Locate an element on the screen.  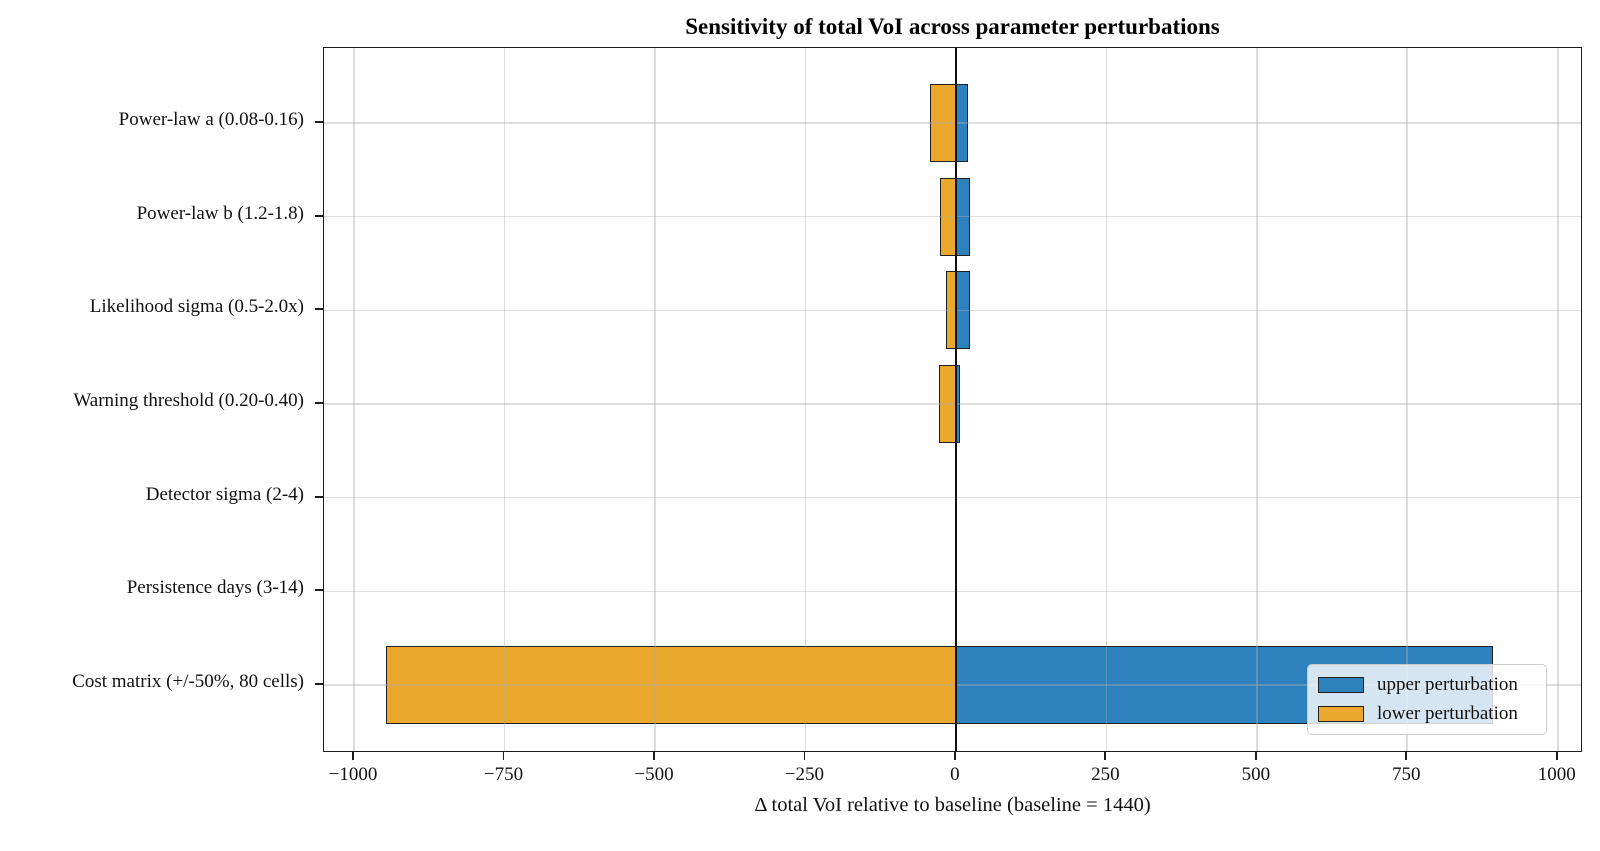
x-tick-label: 1000 is located at coordinates (1556, 774).